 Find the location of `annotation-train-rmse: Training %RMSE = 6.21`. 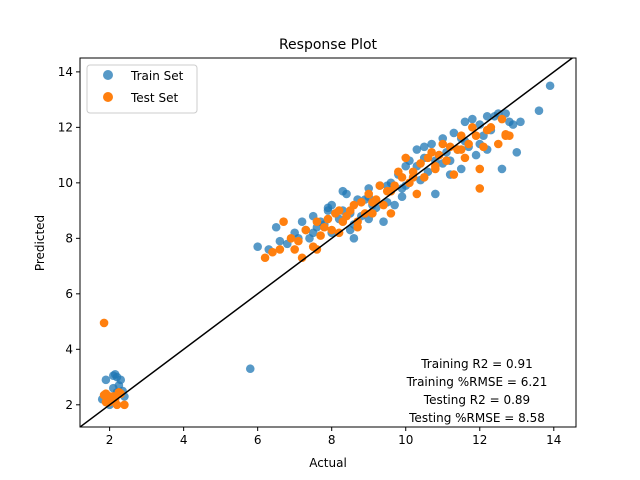

annotation-train-rmse: Training %RMSE = 6.21 is located at coordinates (477, 382).